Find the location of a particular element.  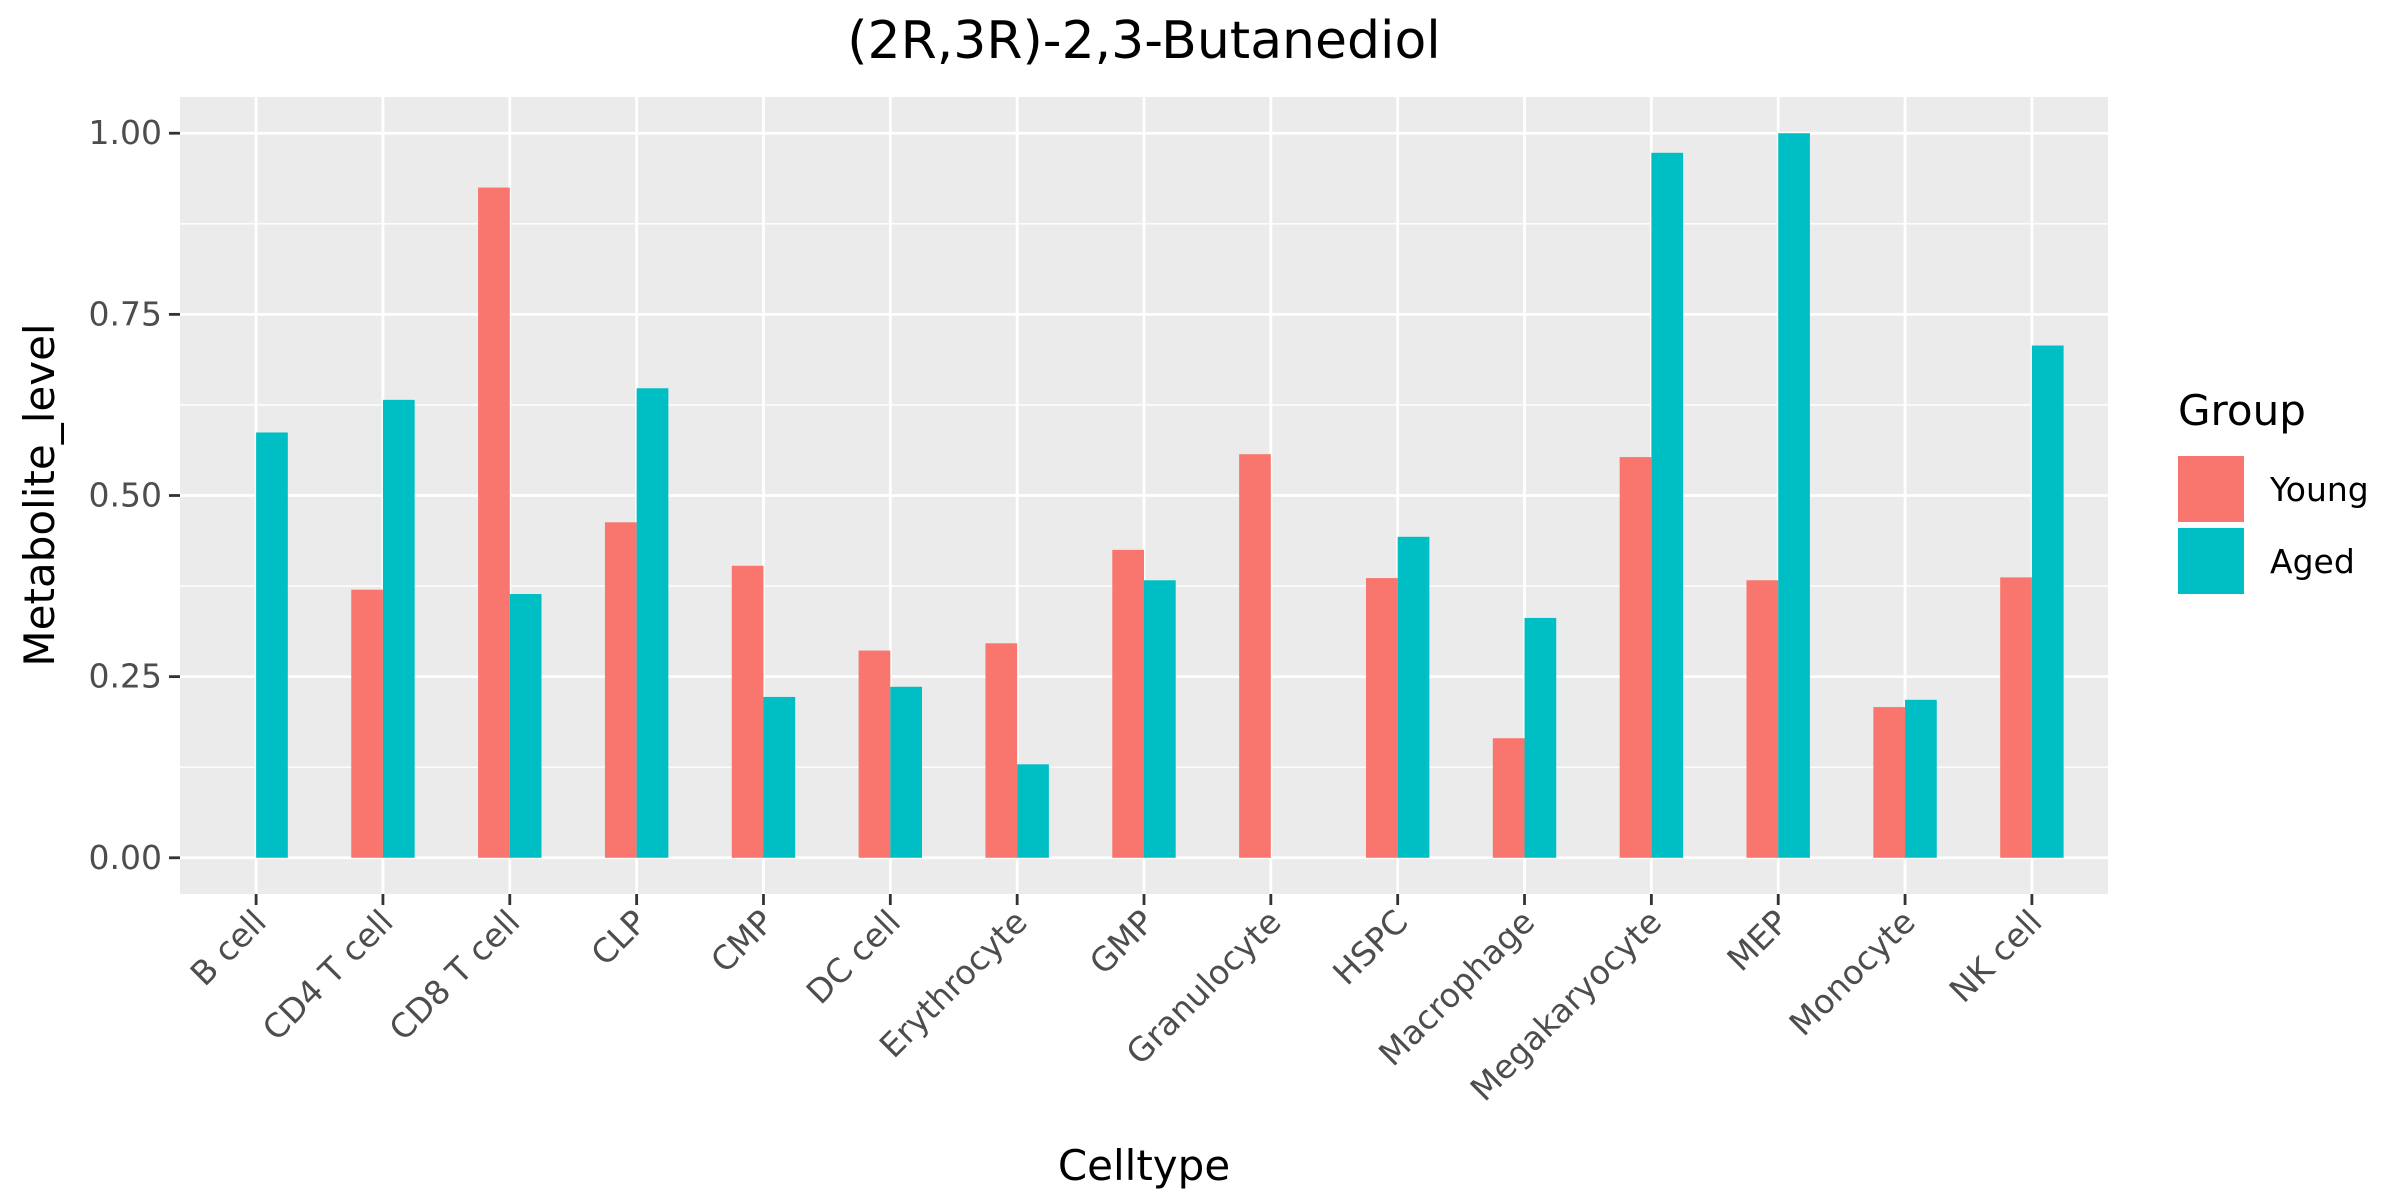

x-tick-label: CLP is located at coordinates (618, 937).